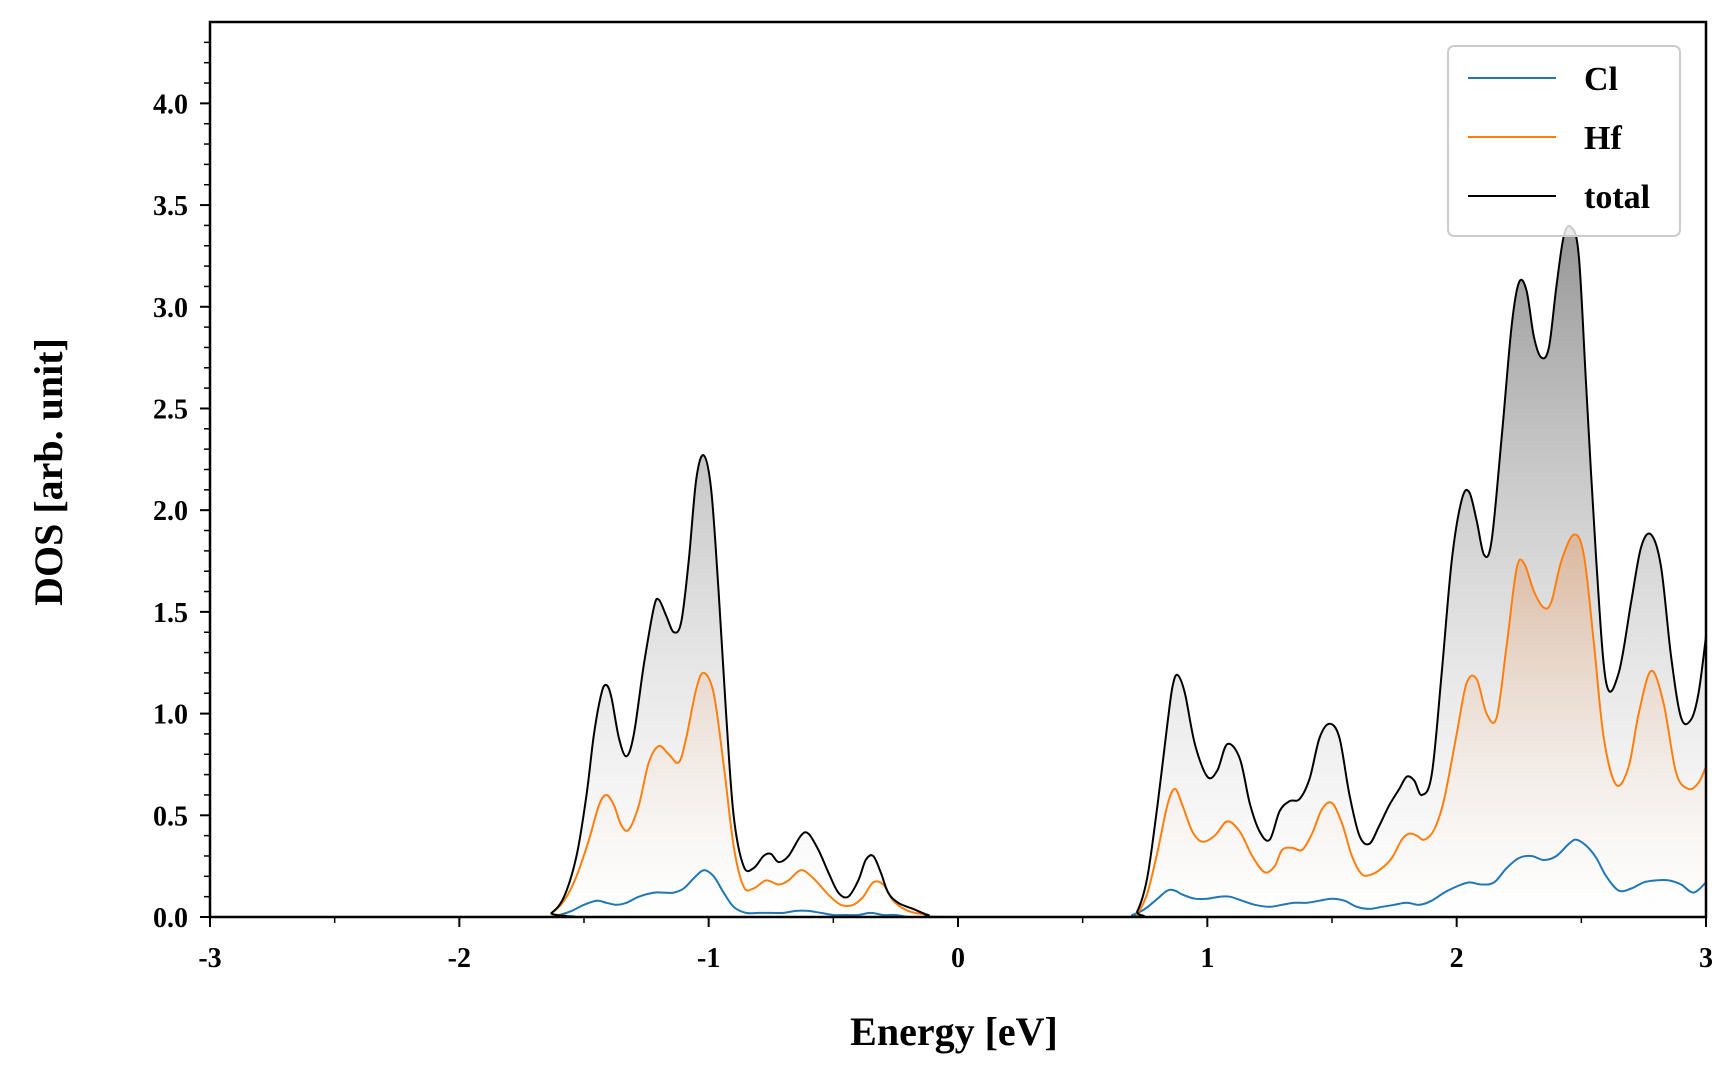 This screenshot has width=1728, height=1080. I want to click on legend-label-cl: Cl, so click(1601, 79).